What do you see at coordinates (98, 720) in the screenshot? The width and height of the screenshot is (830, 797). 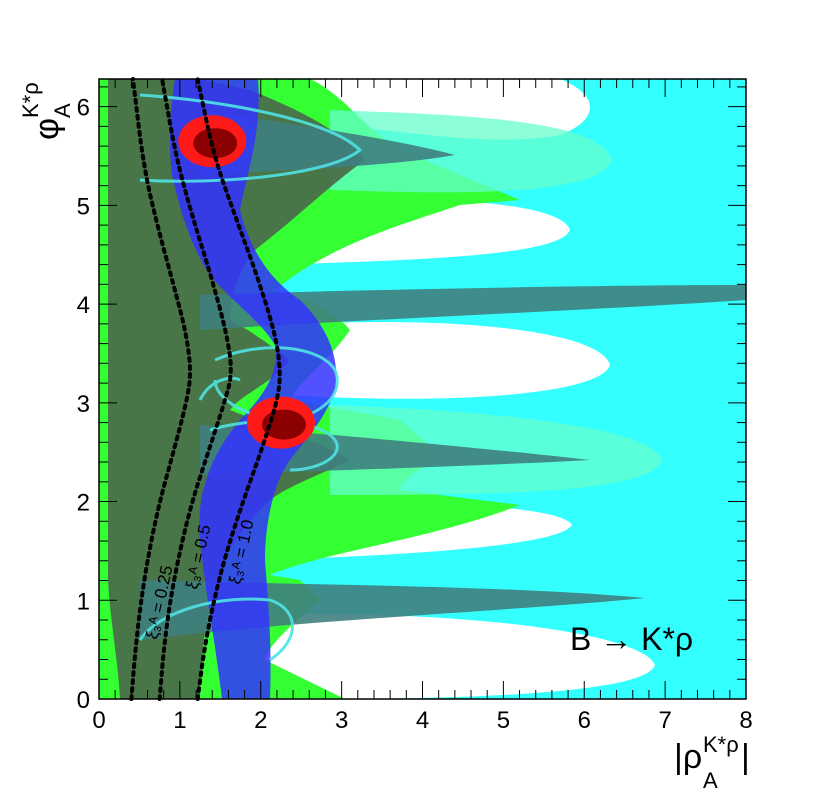 I see `x-tick-label: 0` at bounding box center [98, 720].